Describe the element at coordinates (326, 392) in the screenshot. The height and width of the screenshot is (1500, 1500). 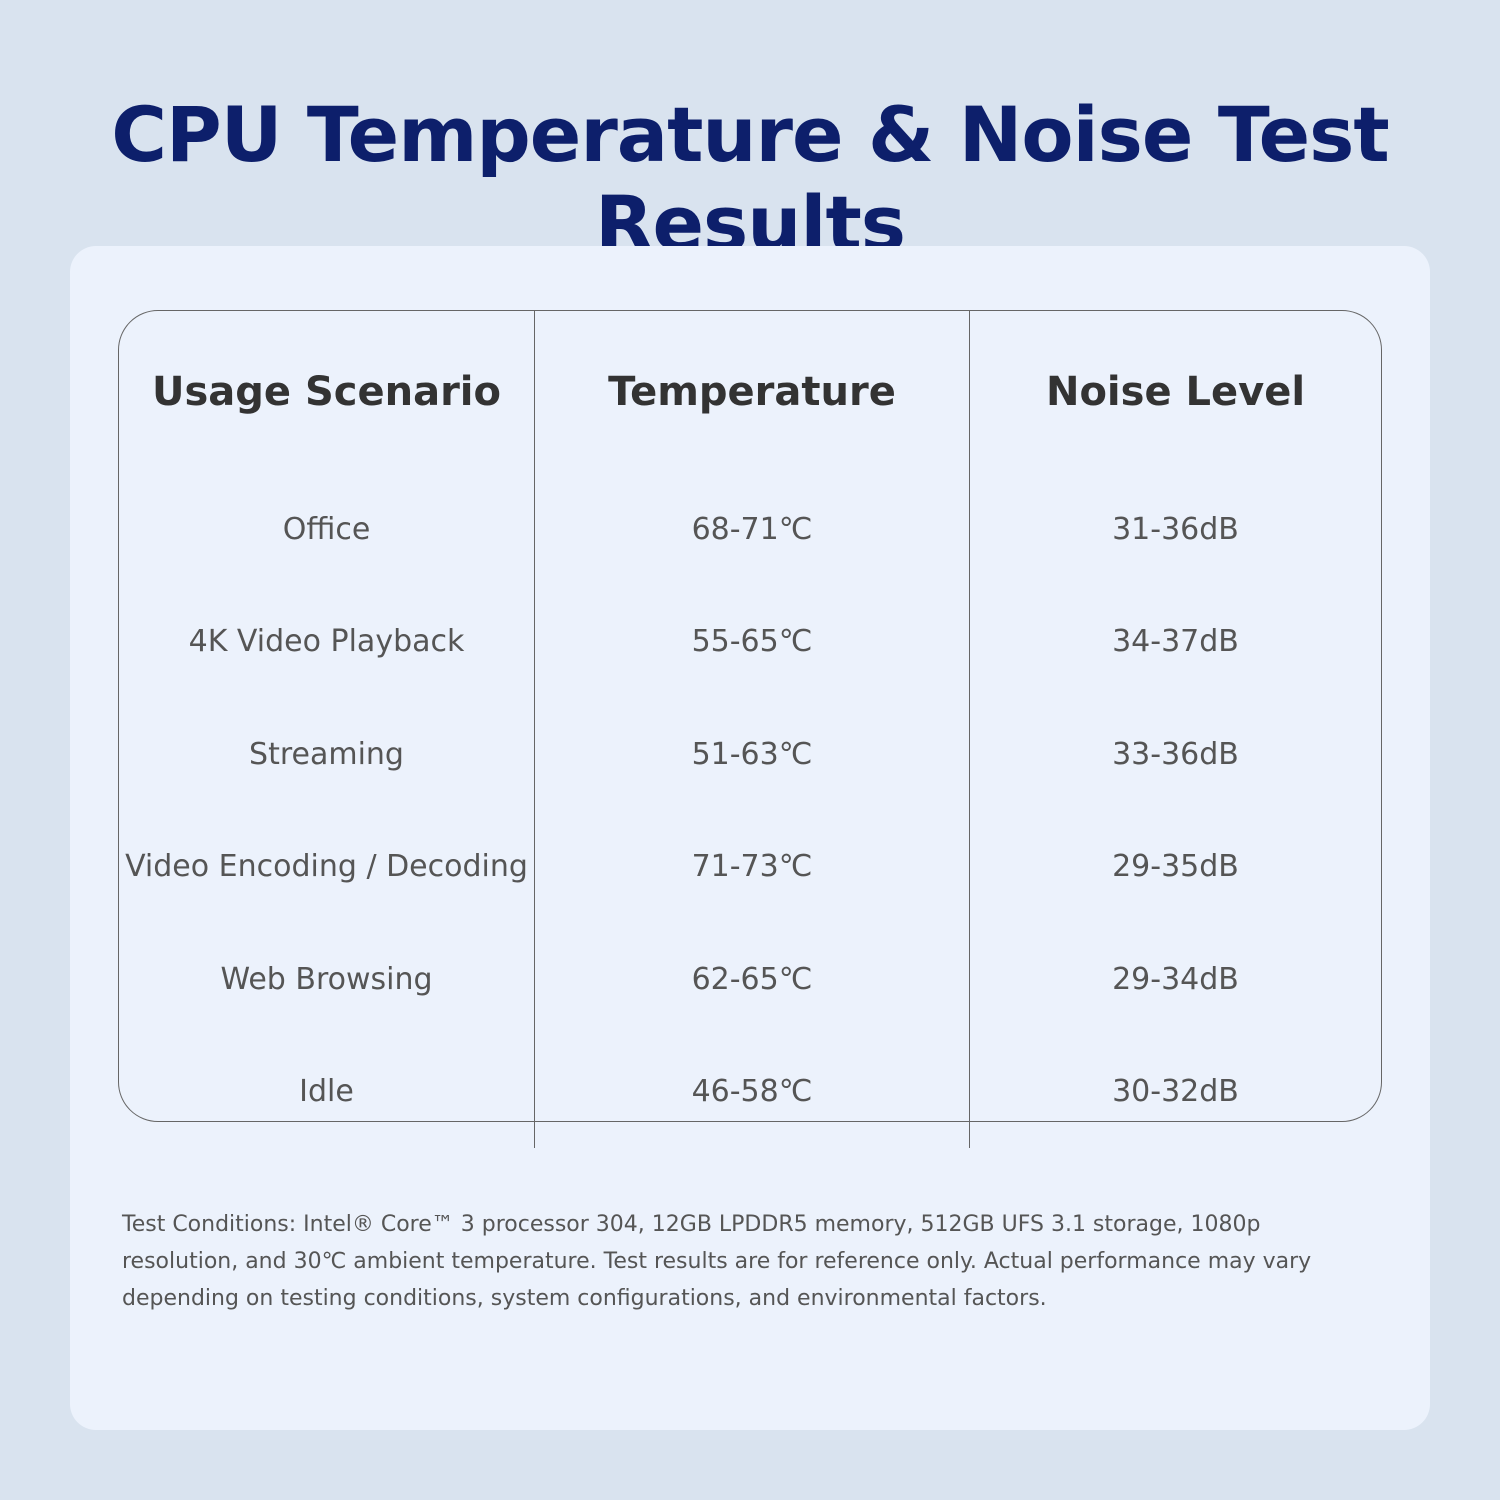
I see `column-header: Usage Scenario` at that location.